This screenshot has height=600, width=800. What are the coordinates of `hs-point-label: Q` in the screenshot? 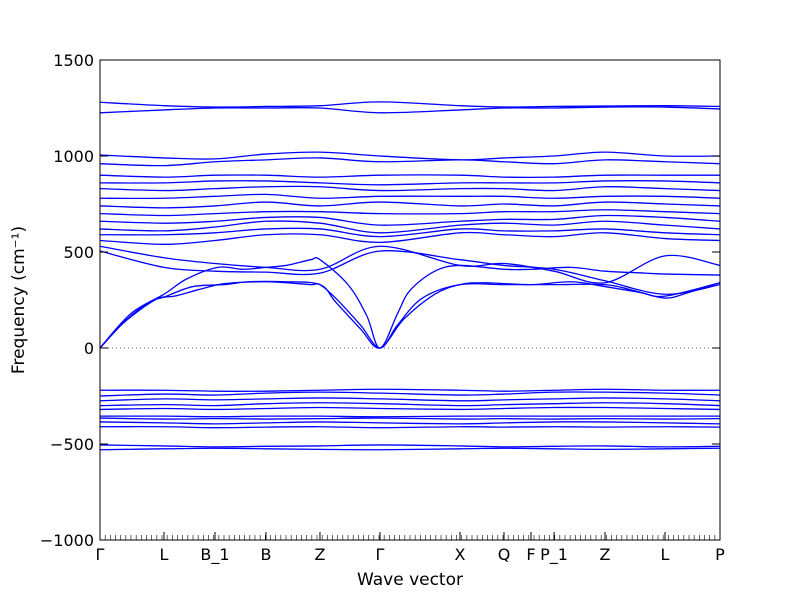 It's located at (504, 554).